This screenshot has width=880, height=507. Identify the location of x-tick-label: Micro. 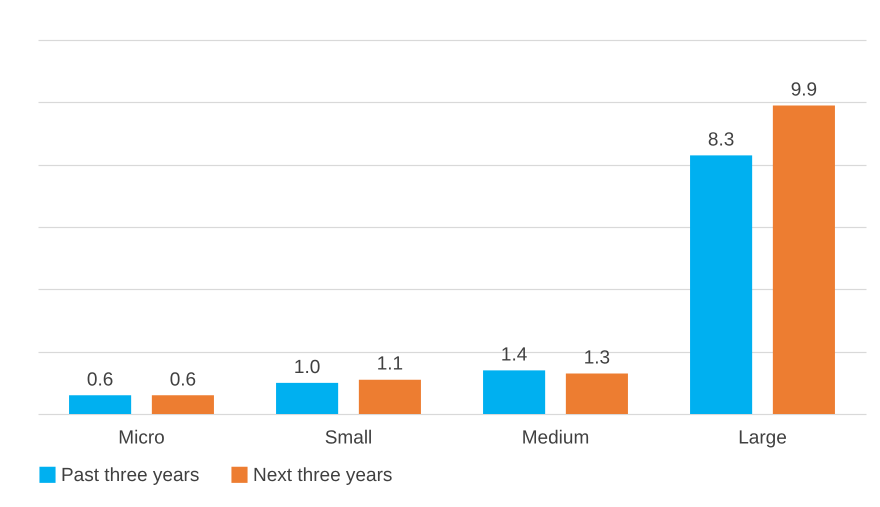
(141, 438).